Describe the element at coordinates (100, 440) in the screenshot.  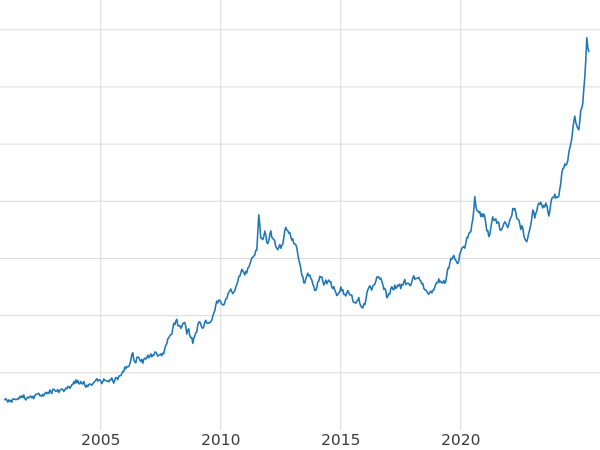
I see `x-tick-label: 2005` at that location.